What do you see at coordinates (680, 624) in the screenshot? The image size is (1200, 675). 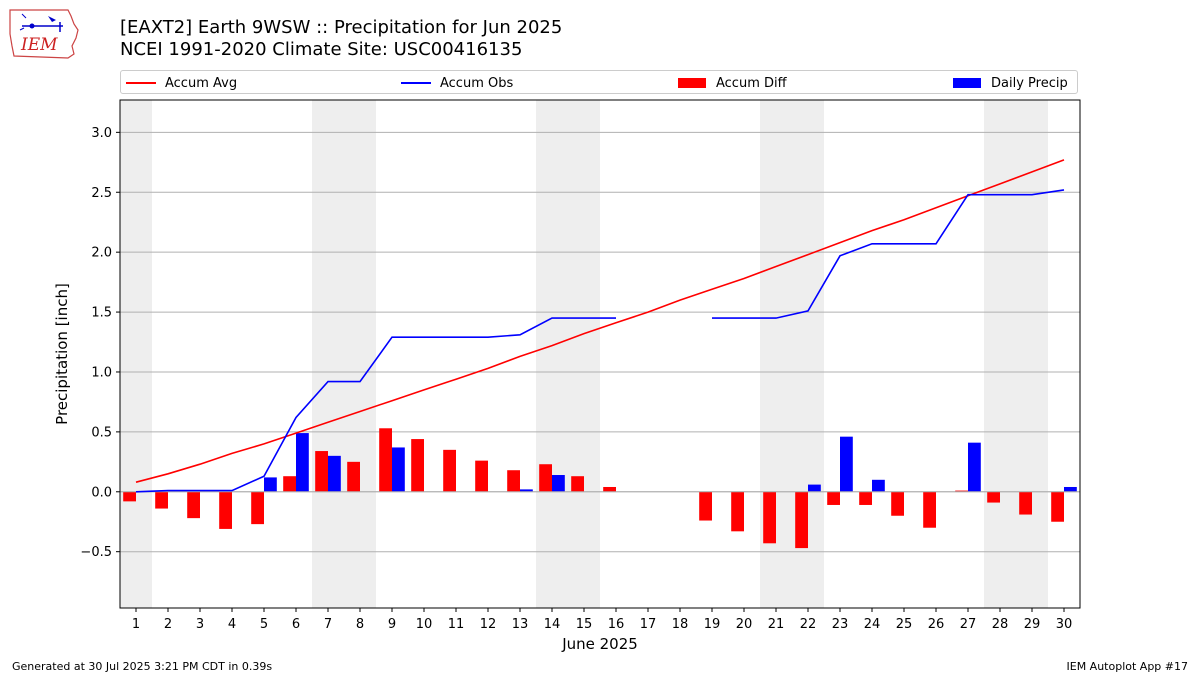 I see `x-tick-label: 18` at bounding box center [680, 624].